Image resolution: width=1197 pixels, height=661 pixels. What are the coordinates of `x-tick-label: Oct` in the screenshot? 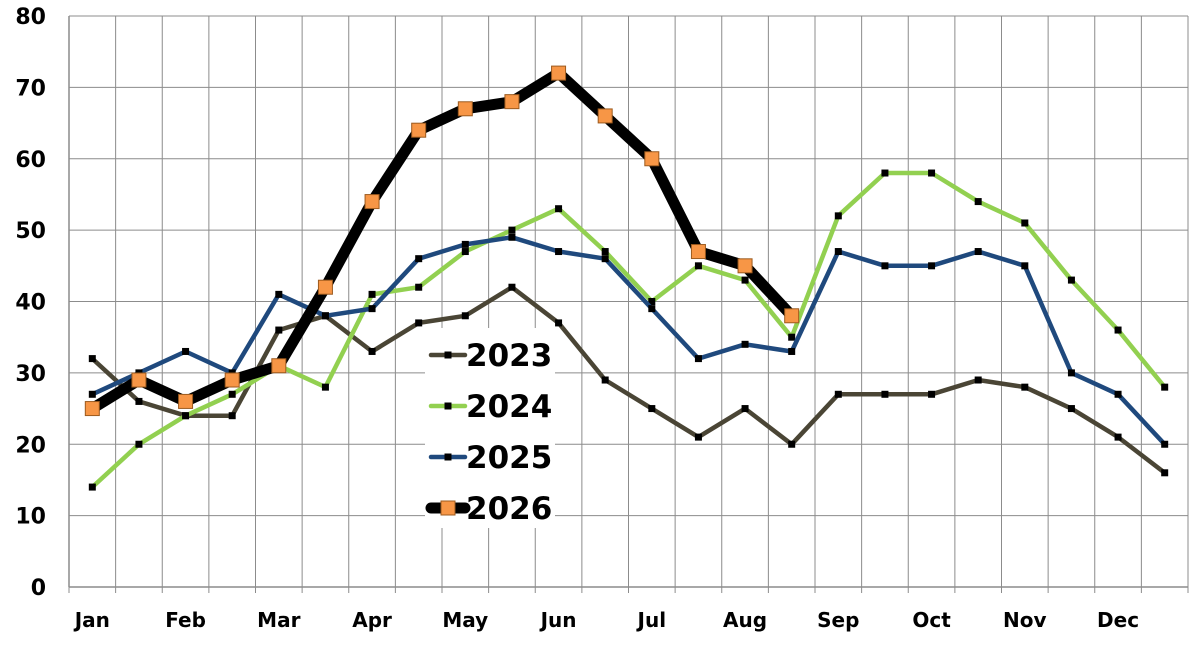 It's located at (931, 620).